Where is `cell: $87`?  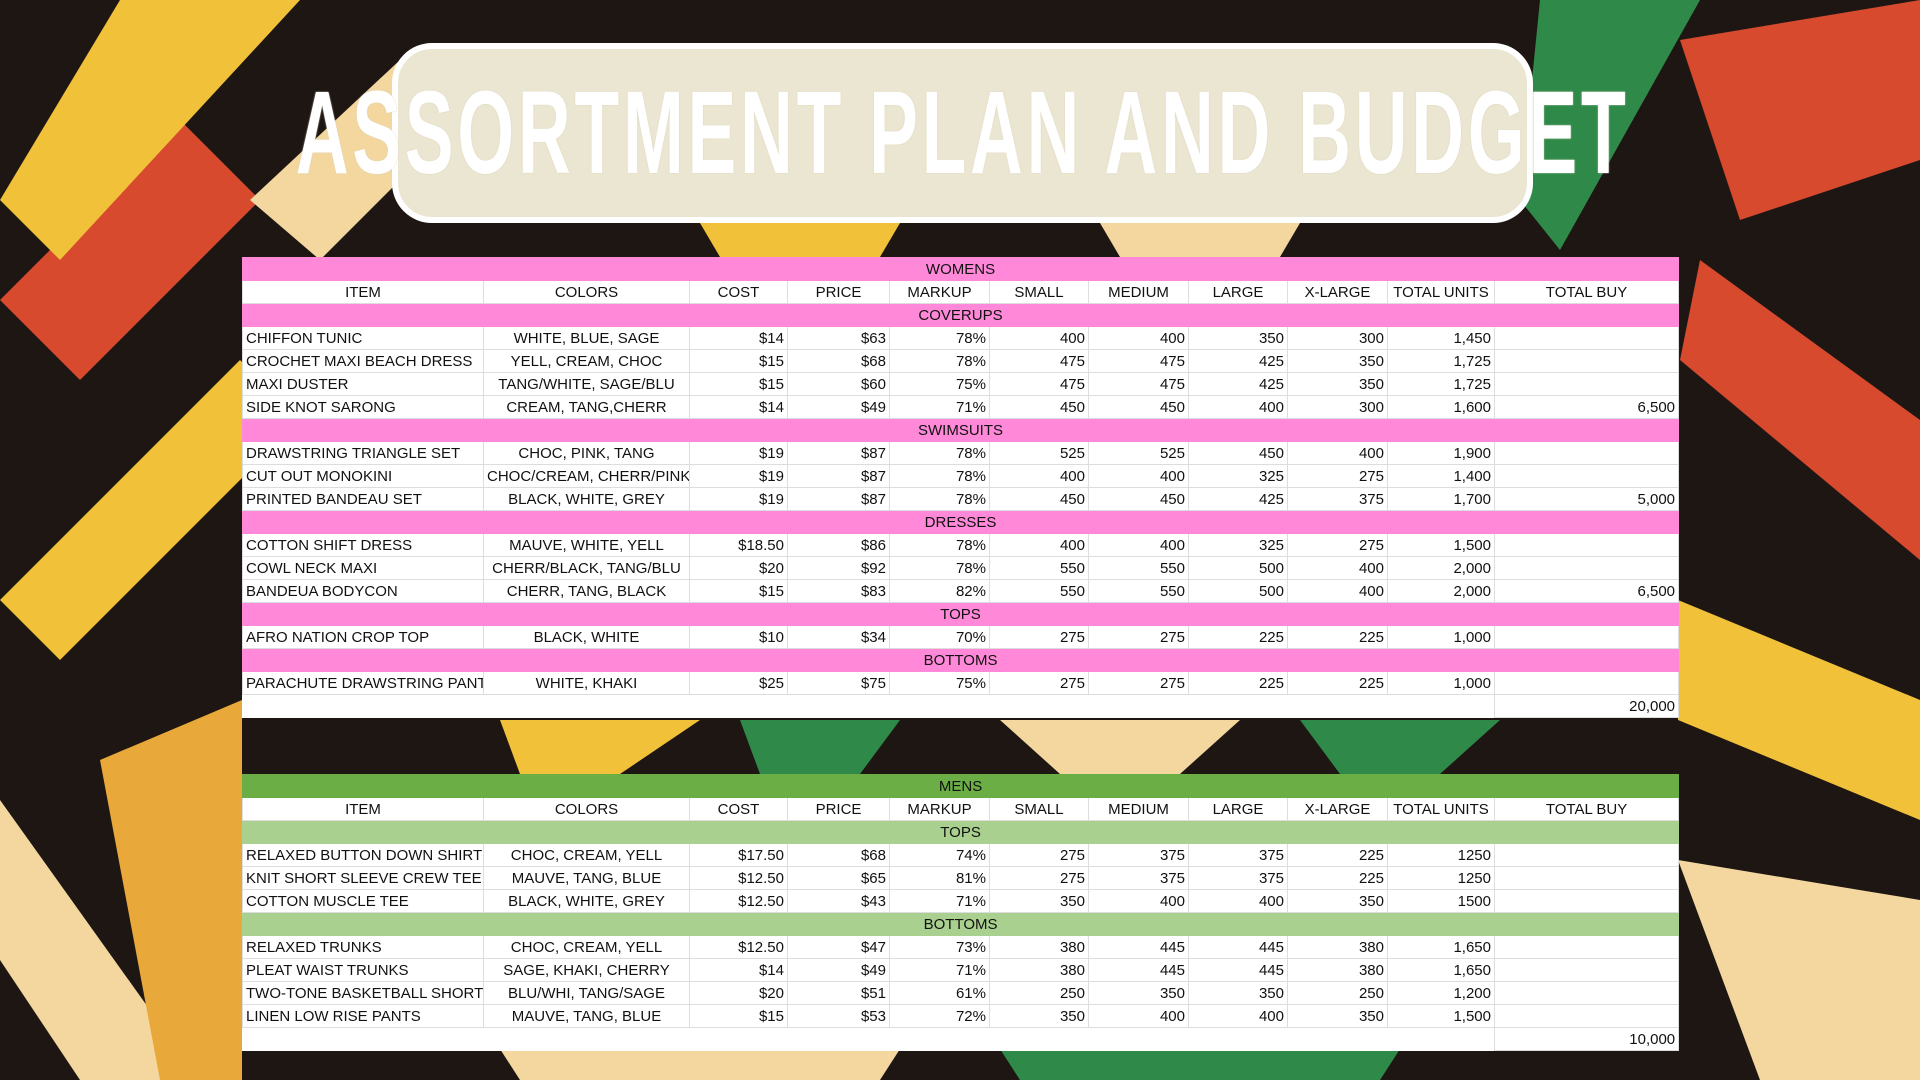
cell: $87 is located at coordinates (838, 476).